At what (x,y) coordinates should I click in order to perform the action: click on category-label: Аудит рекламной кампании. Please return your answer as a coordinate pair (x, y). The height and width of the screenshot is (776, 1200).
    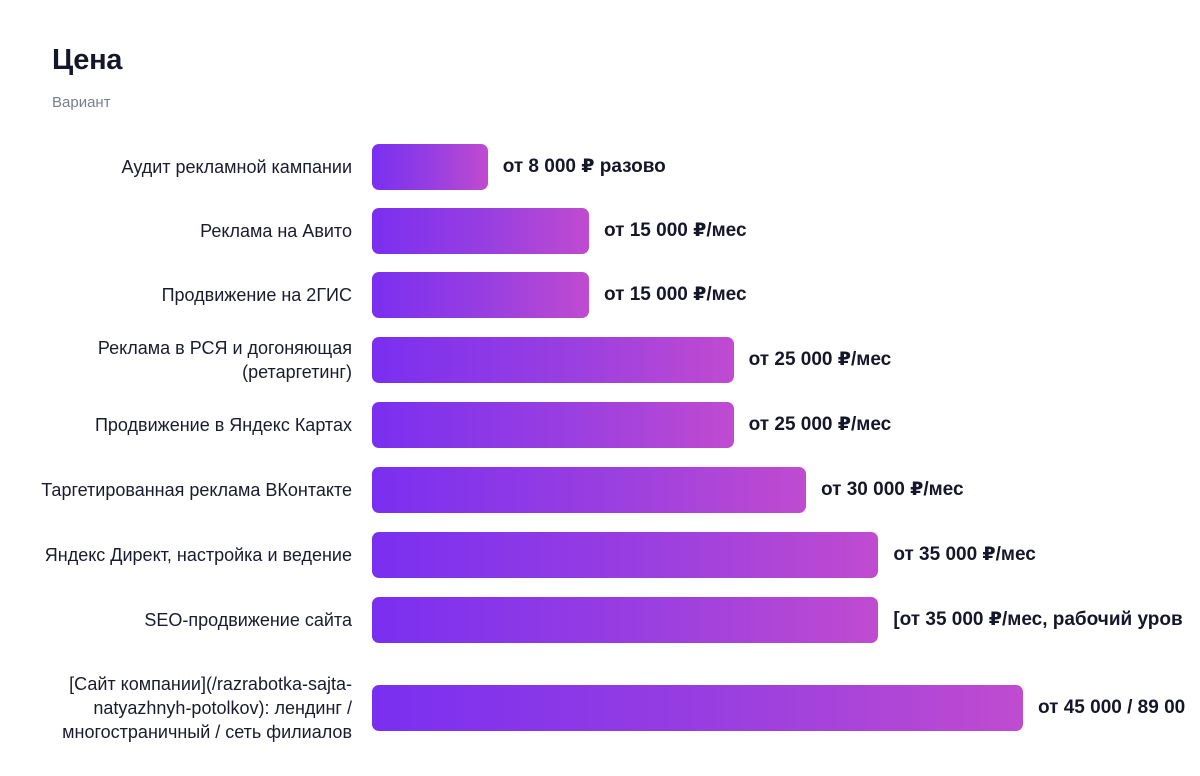
    Looking at the image, I should click on (236, 167).